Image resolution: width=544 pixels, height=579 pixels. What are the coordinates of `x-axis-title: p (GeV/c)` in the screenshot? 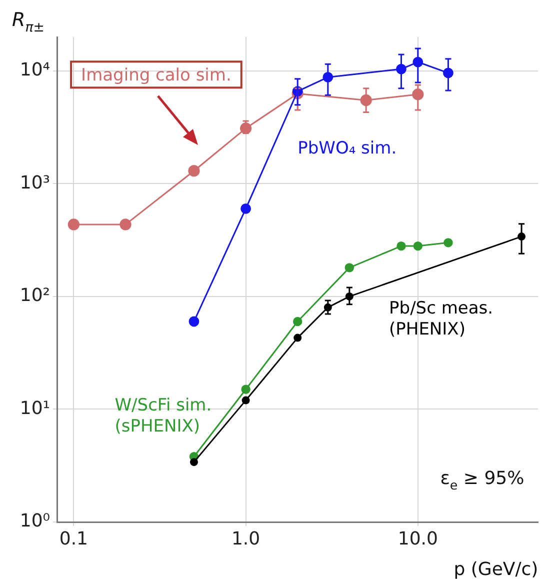 It's located at (496, 569).